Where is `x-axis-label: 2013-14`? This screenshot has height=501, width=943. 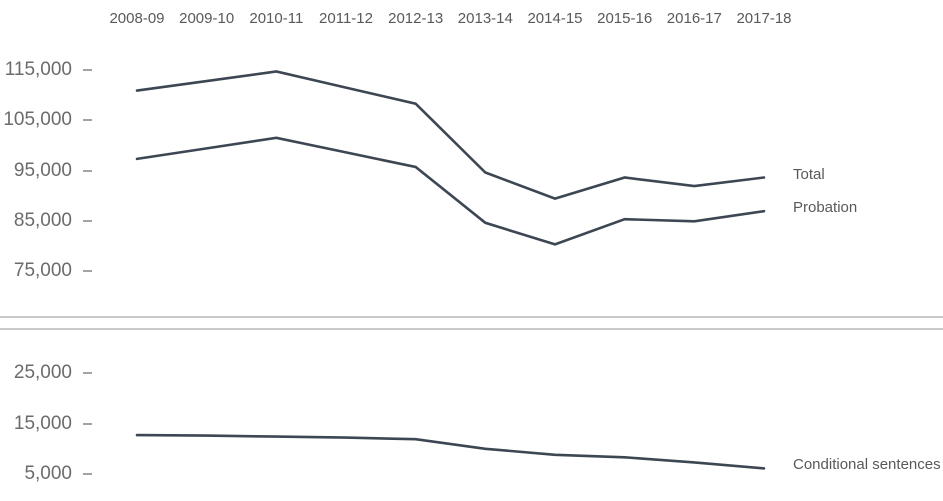
x-axis-label: 2013-14 is located at coordinates (485, 18).